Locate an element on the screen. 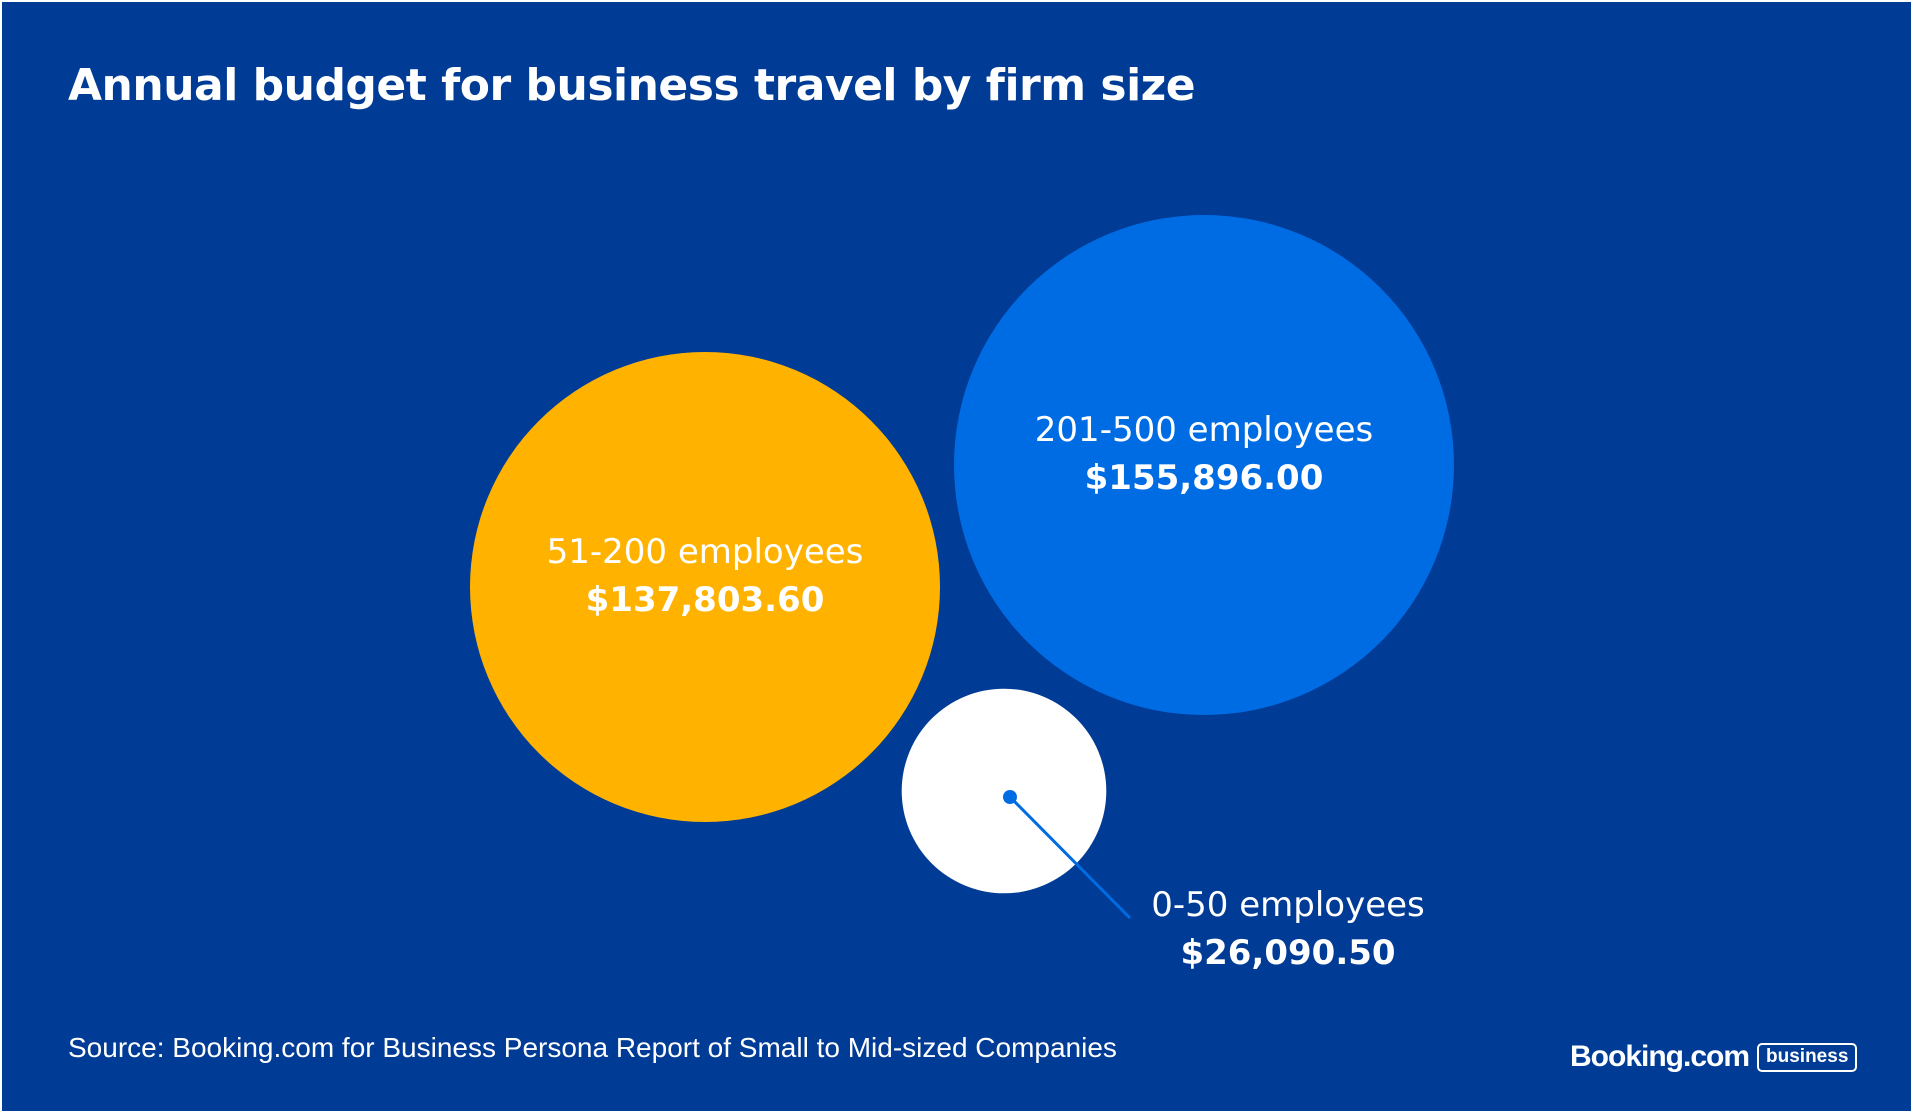 The image size is (1913, 1113). bubble-value-label: $26,090.50 is located at coordinates (1287, 953).